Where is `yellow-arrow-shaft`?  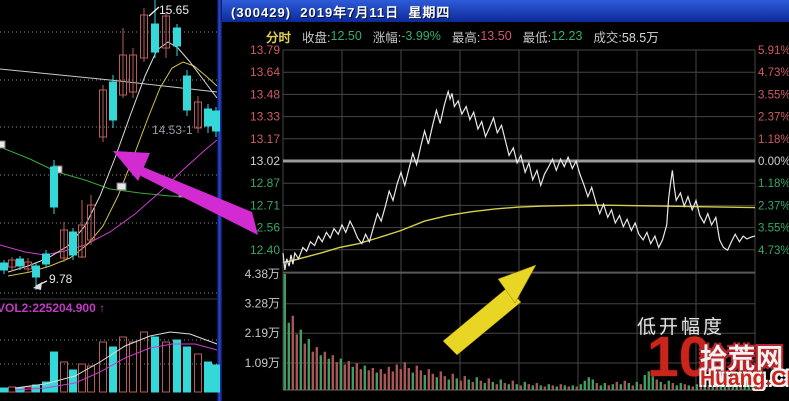 yellow-arrow-shaft is located at coordinates (482, 321).